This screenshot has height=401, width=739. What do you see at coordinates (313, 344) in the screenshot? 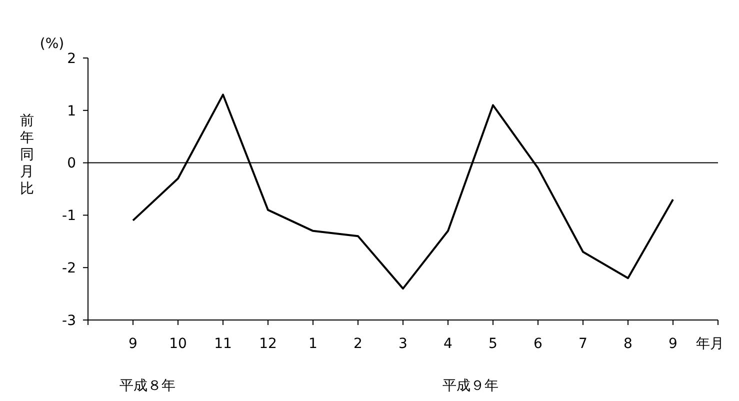
I see `x-tick-label: 1` at bounding box center [313, 344].